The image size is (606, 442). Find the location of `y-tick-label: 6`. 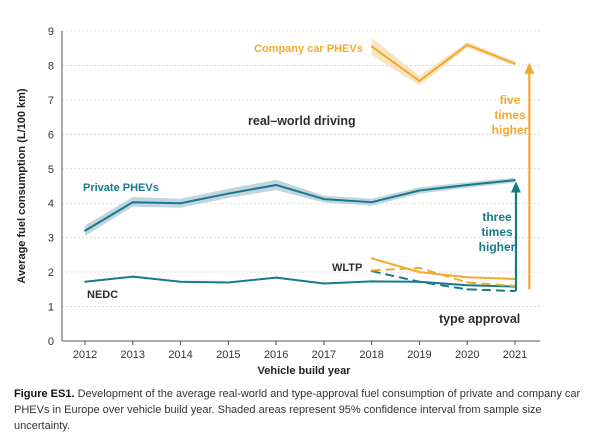

y-tick-label: 6 is located at coordinates (51, 135).